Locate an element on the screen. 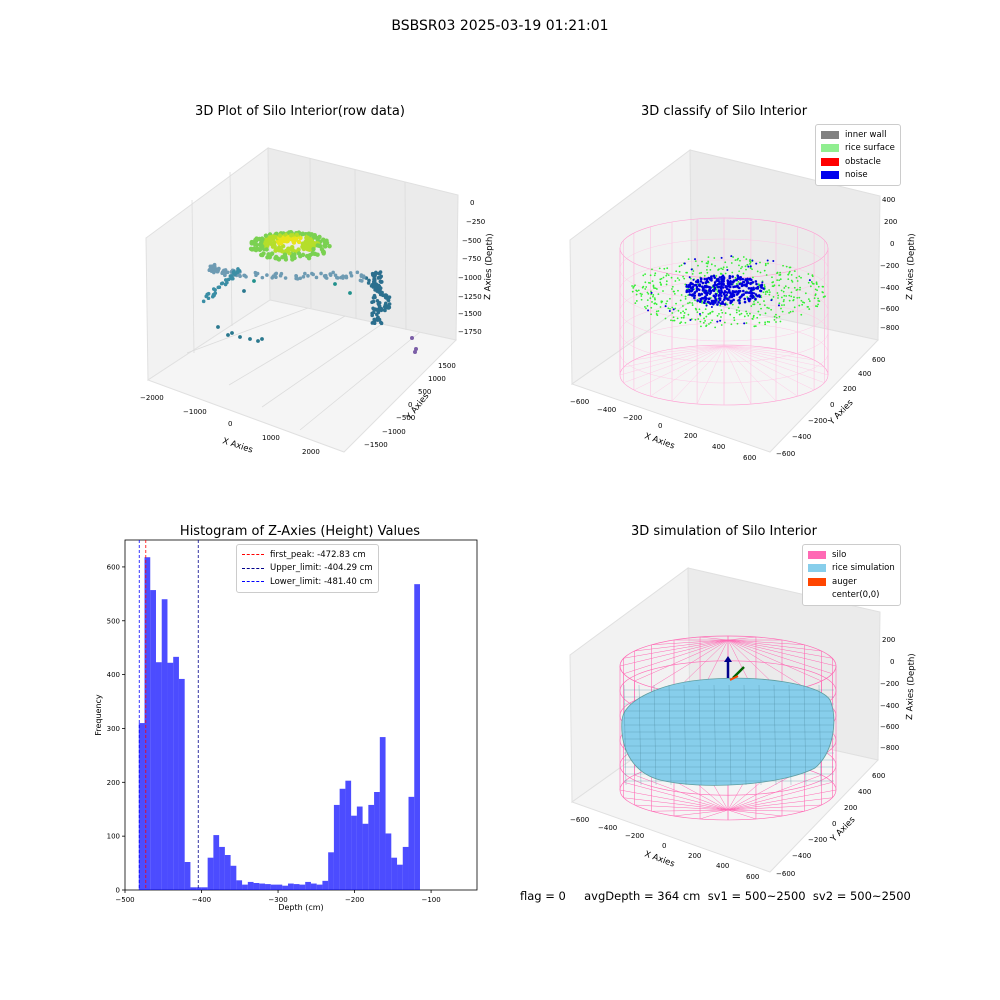 The height and width of the screenshot is (1000, 1000). legend-entry: auger is located at coordinates (851, 582).